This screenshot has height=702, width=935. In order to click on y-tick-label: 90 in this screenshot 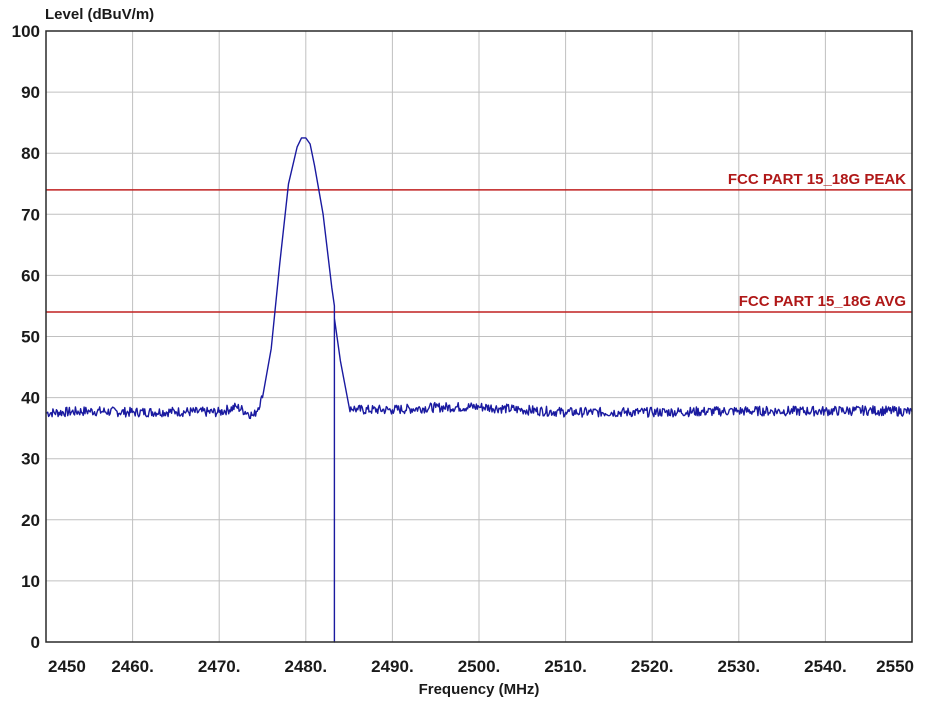, I will do `click(30, 92)`.